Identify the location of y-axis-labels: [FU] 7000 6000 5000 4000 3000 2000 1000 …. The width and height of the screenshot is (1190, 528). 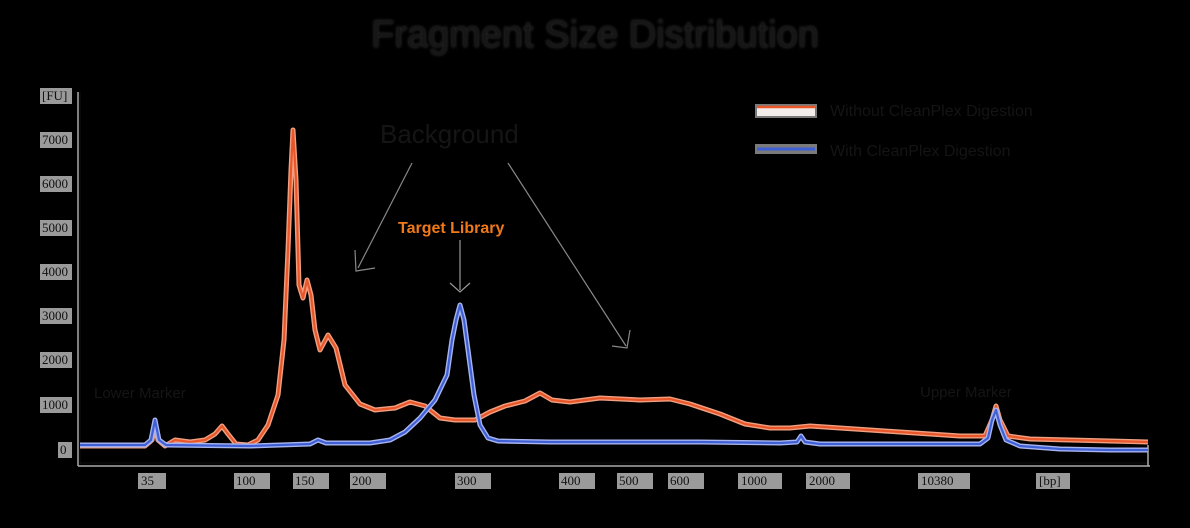
(56, 273).